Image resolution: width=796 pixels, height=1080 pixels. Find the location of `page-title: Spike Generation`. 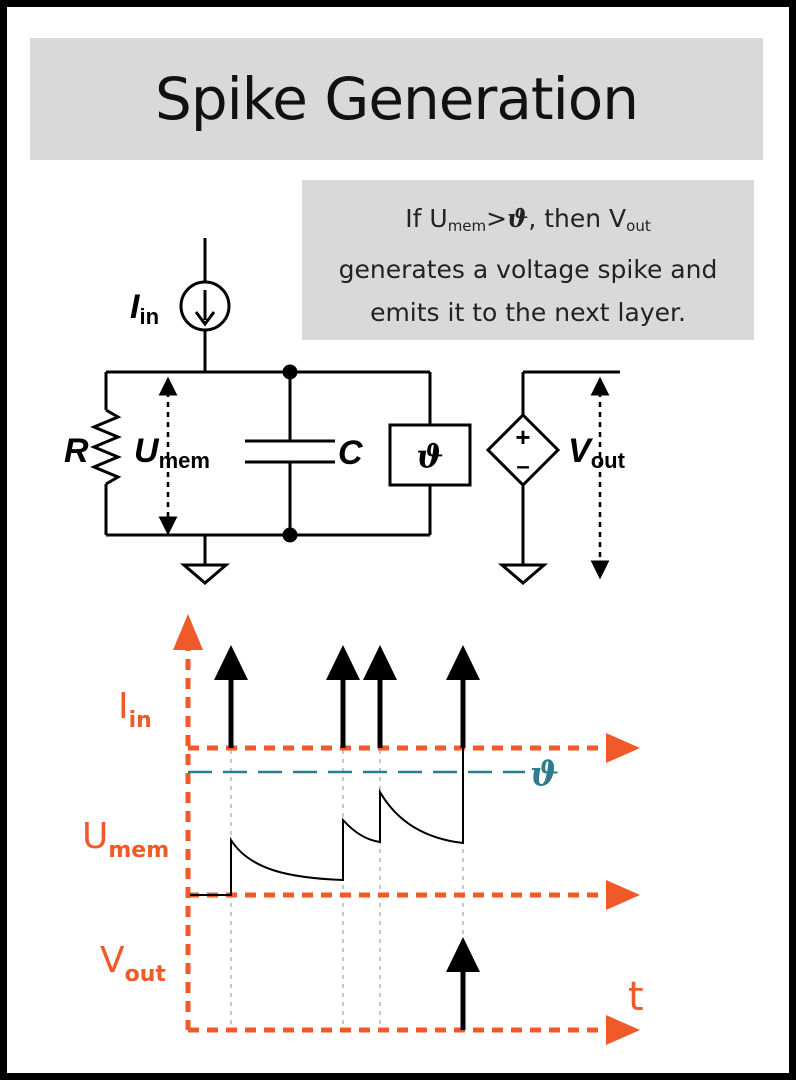

page-title: Spike Generation is located at coordinates (397, 99).